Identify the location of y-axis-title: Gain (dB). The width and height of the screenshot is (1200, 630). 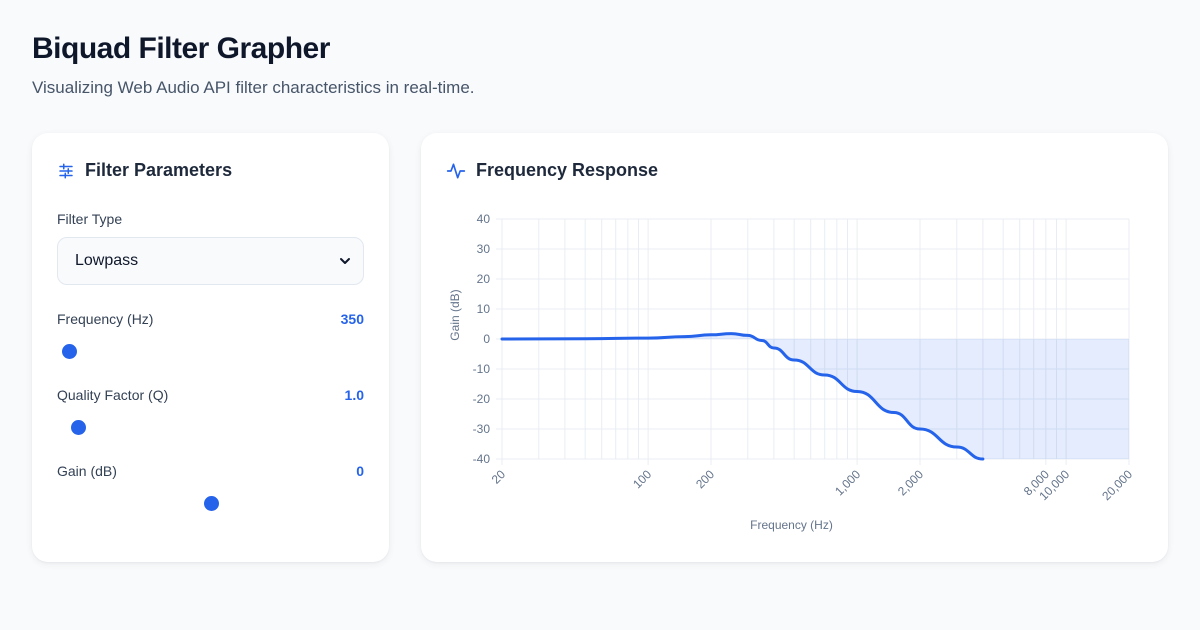
(455, 314).